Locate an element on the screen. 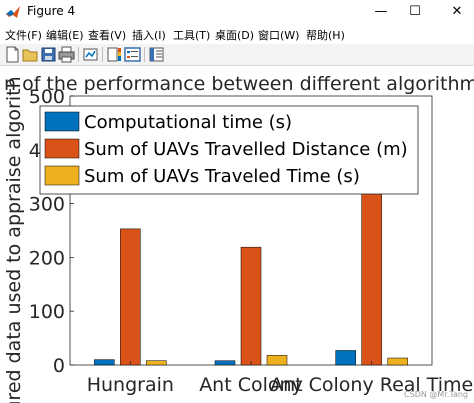 The width and height of the screenshot is (474, 403). maximize-button: ☐ is located at coordinates (415, 12).